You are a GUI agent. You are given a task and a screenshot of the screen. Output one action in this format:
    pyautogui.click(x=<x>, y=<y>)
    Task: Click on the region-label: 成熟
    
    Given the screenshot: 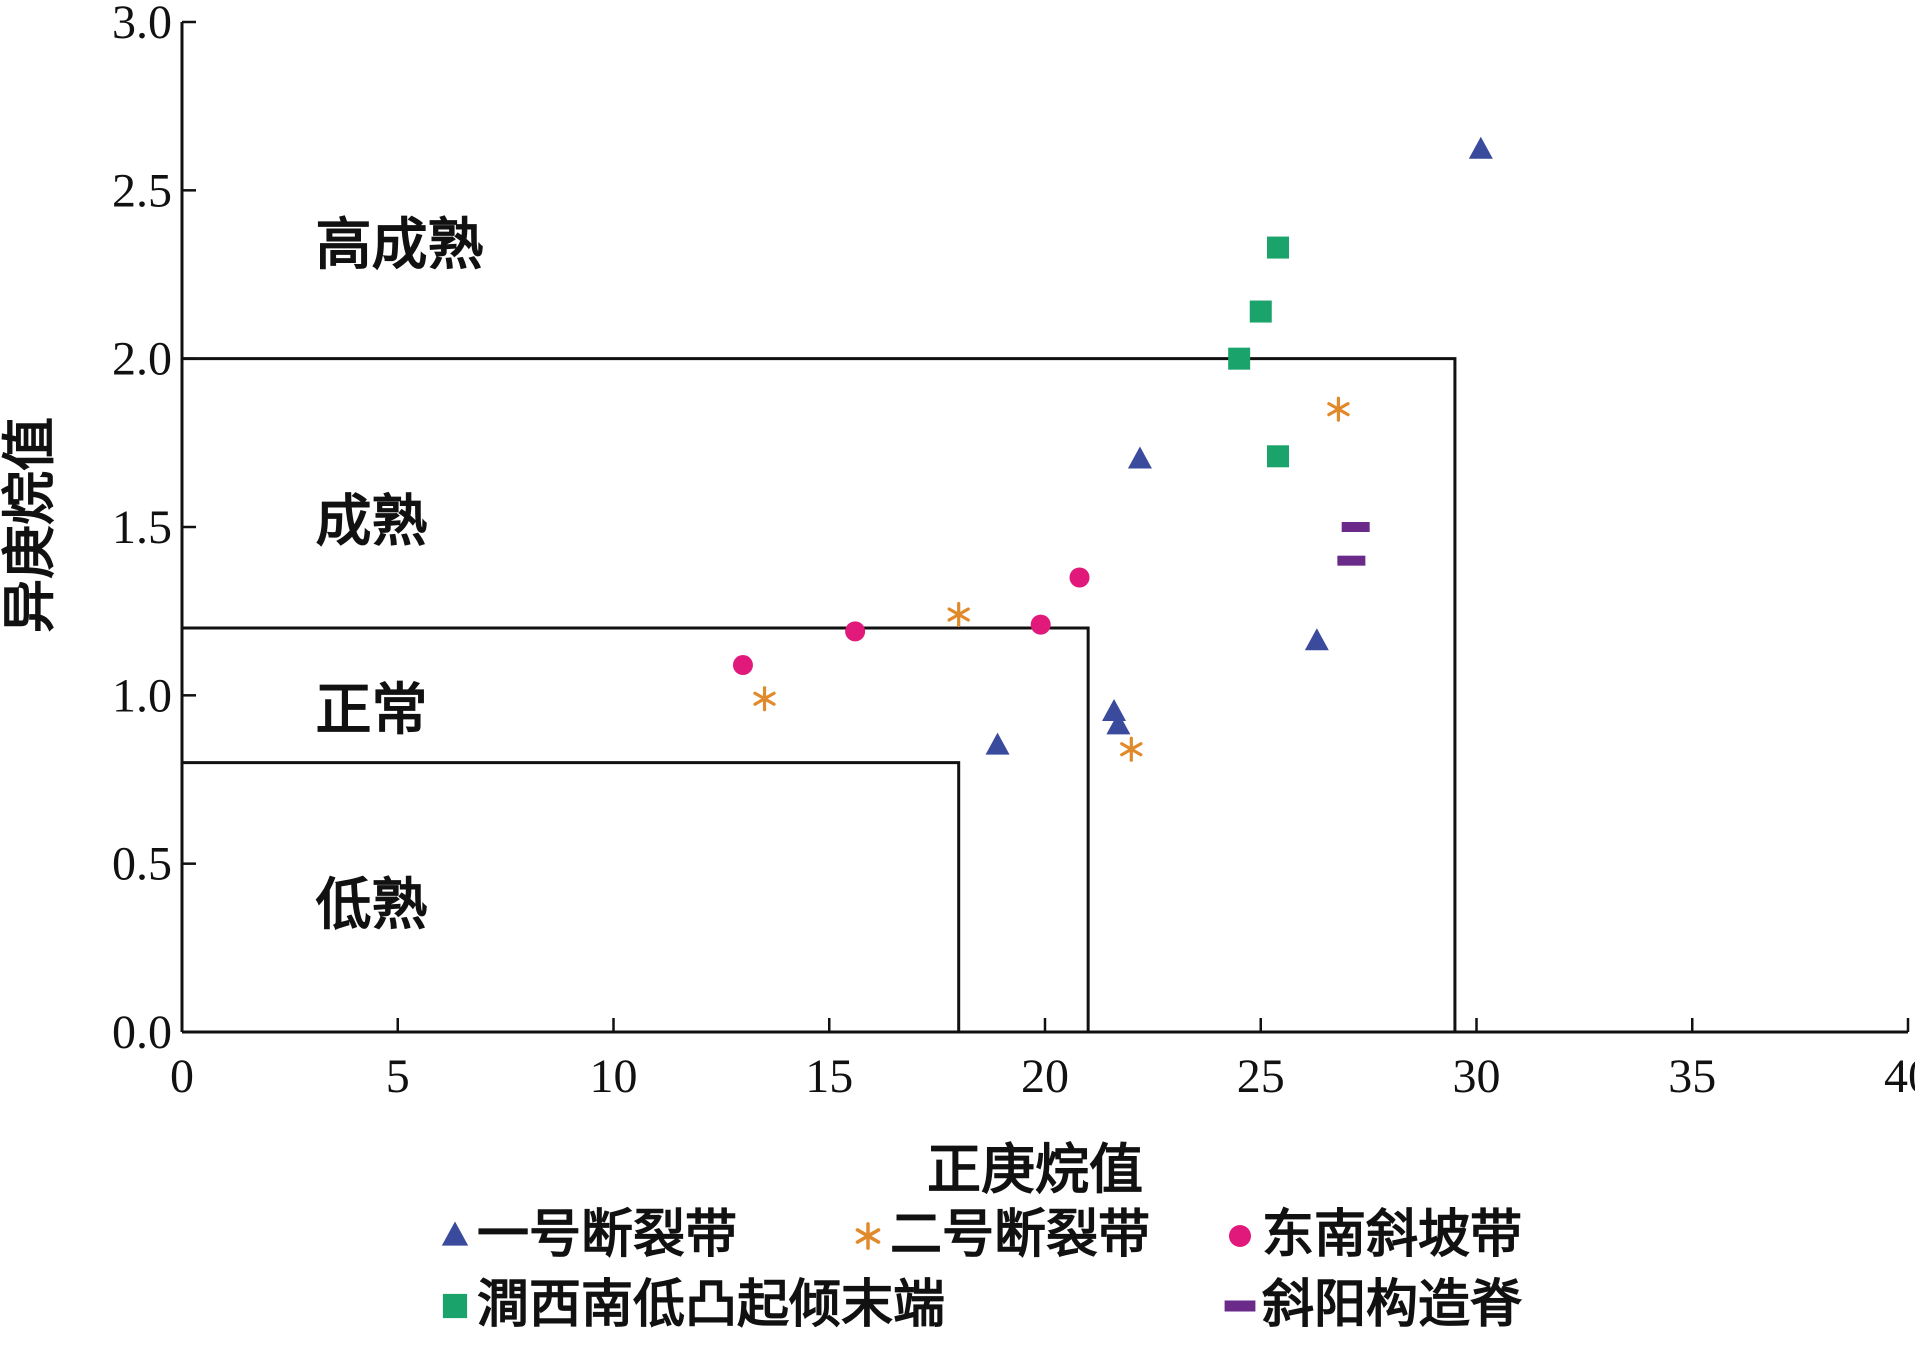 What is the action you would take?
    pyautogui.click(x=371, y=522)
    